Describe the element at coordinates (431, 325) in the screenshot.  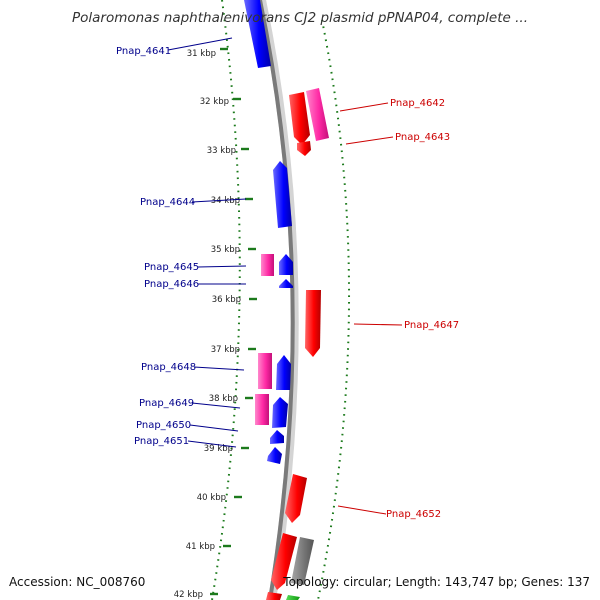
I see `gene-label-Pnap_4647: Pnap_4647` at that location.